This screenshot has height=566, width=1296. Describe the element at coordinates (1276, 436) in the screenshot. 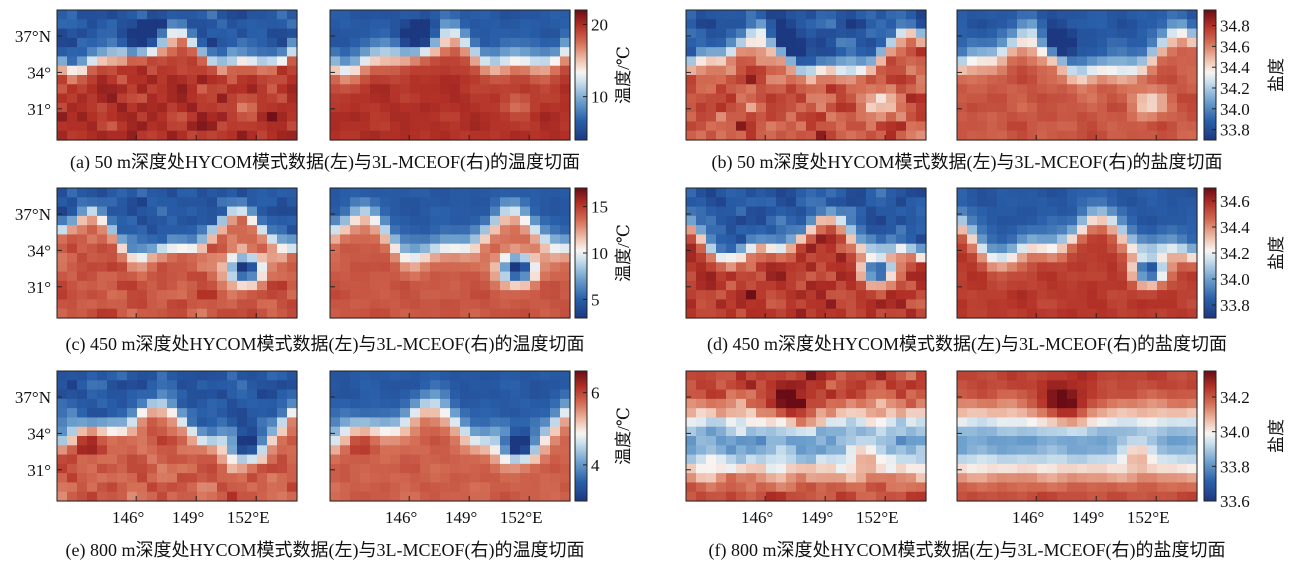

I see `colorbar-label: 盐度` at that location.